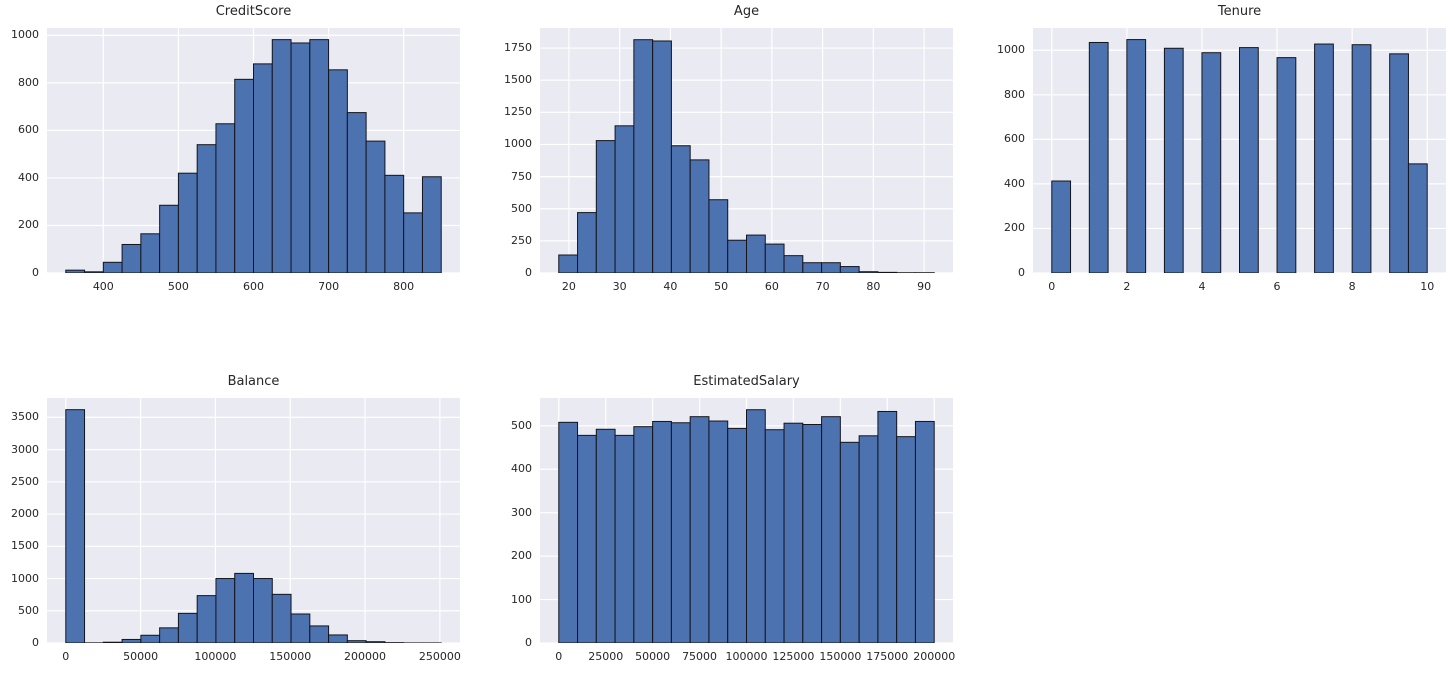 The image size is (1455, 676). I want to click on x-tick-label: 700, so click(329, 286).